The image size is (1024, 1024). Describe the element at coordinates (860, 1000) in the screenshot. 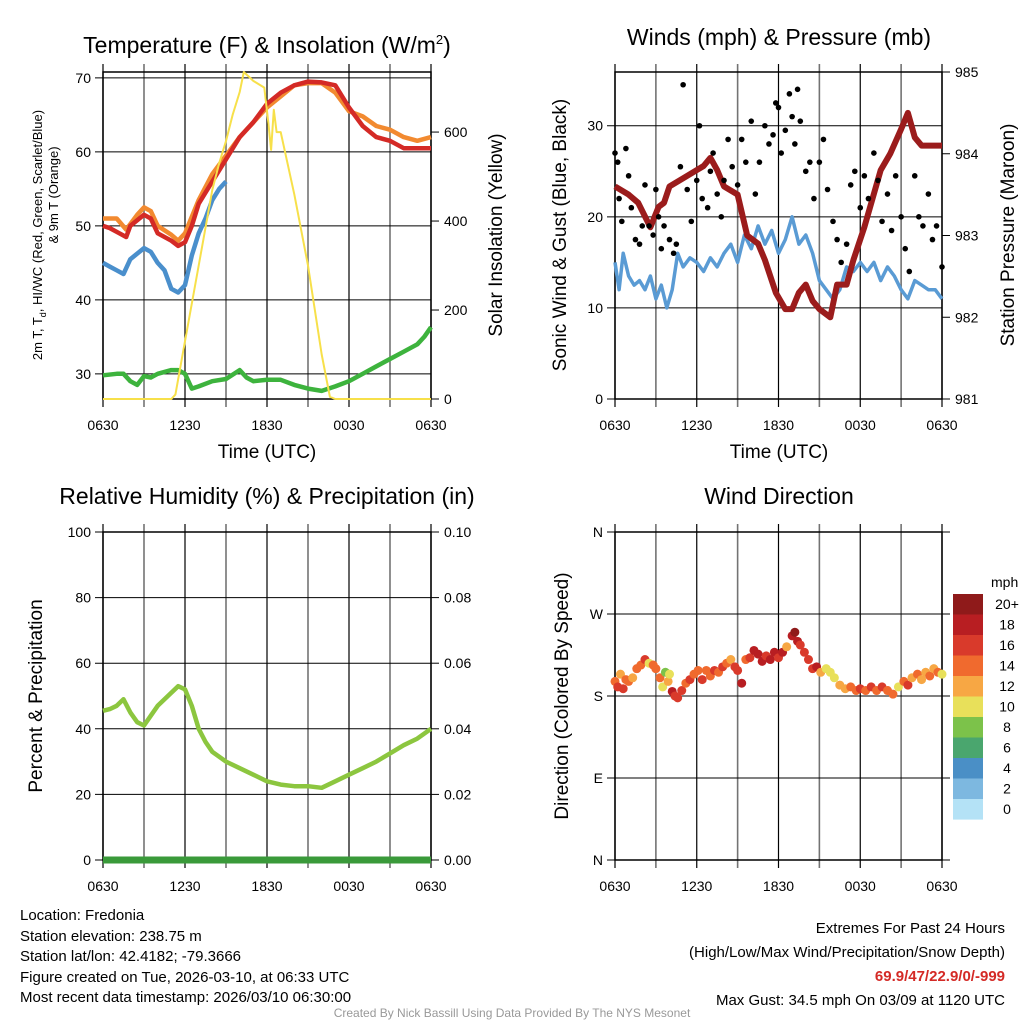

I see `max-gust-text: Max Gust: 34.5 mph On 03/09 at 1120 UTC` at that location.